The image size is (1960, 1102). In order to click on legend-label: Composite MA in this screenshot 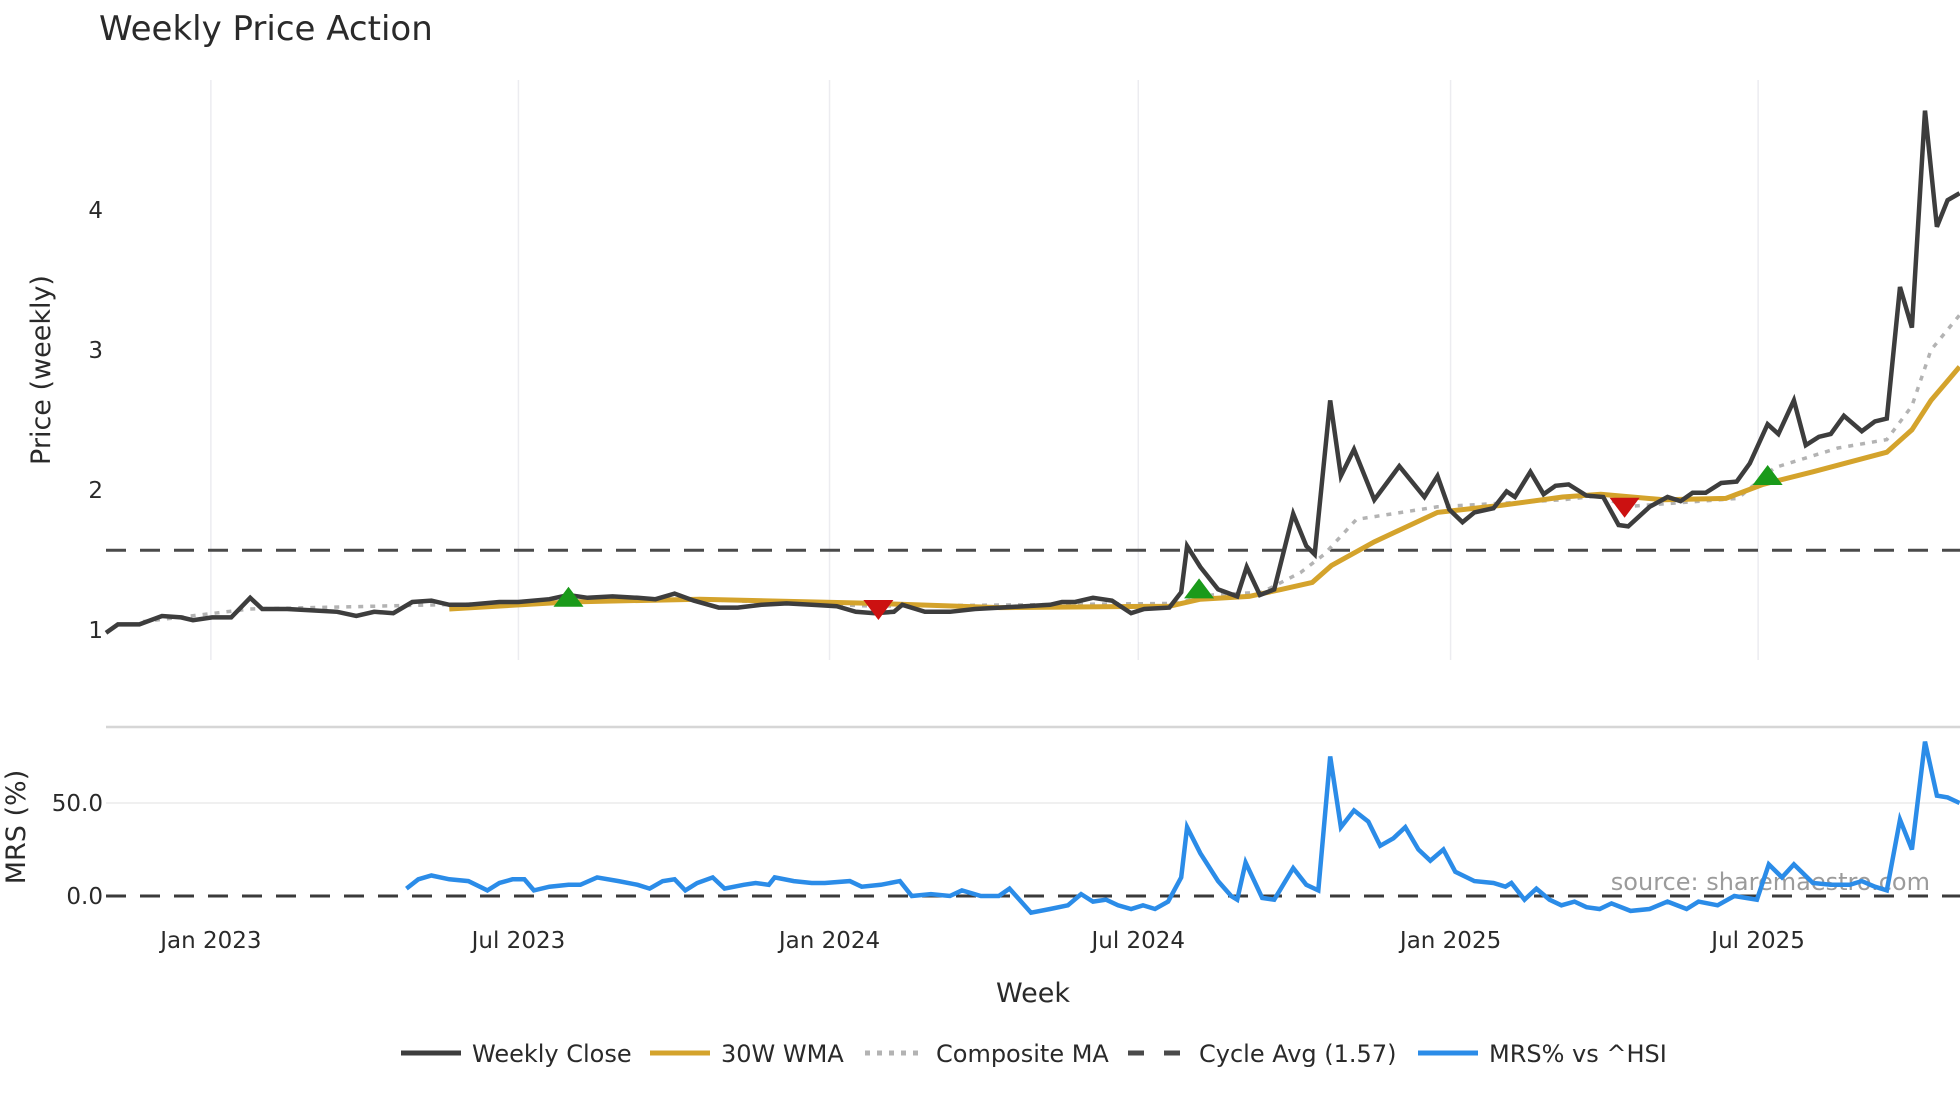, I will do `click(1022, 1054)`.